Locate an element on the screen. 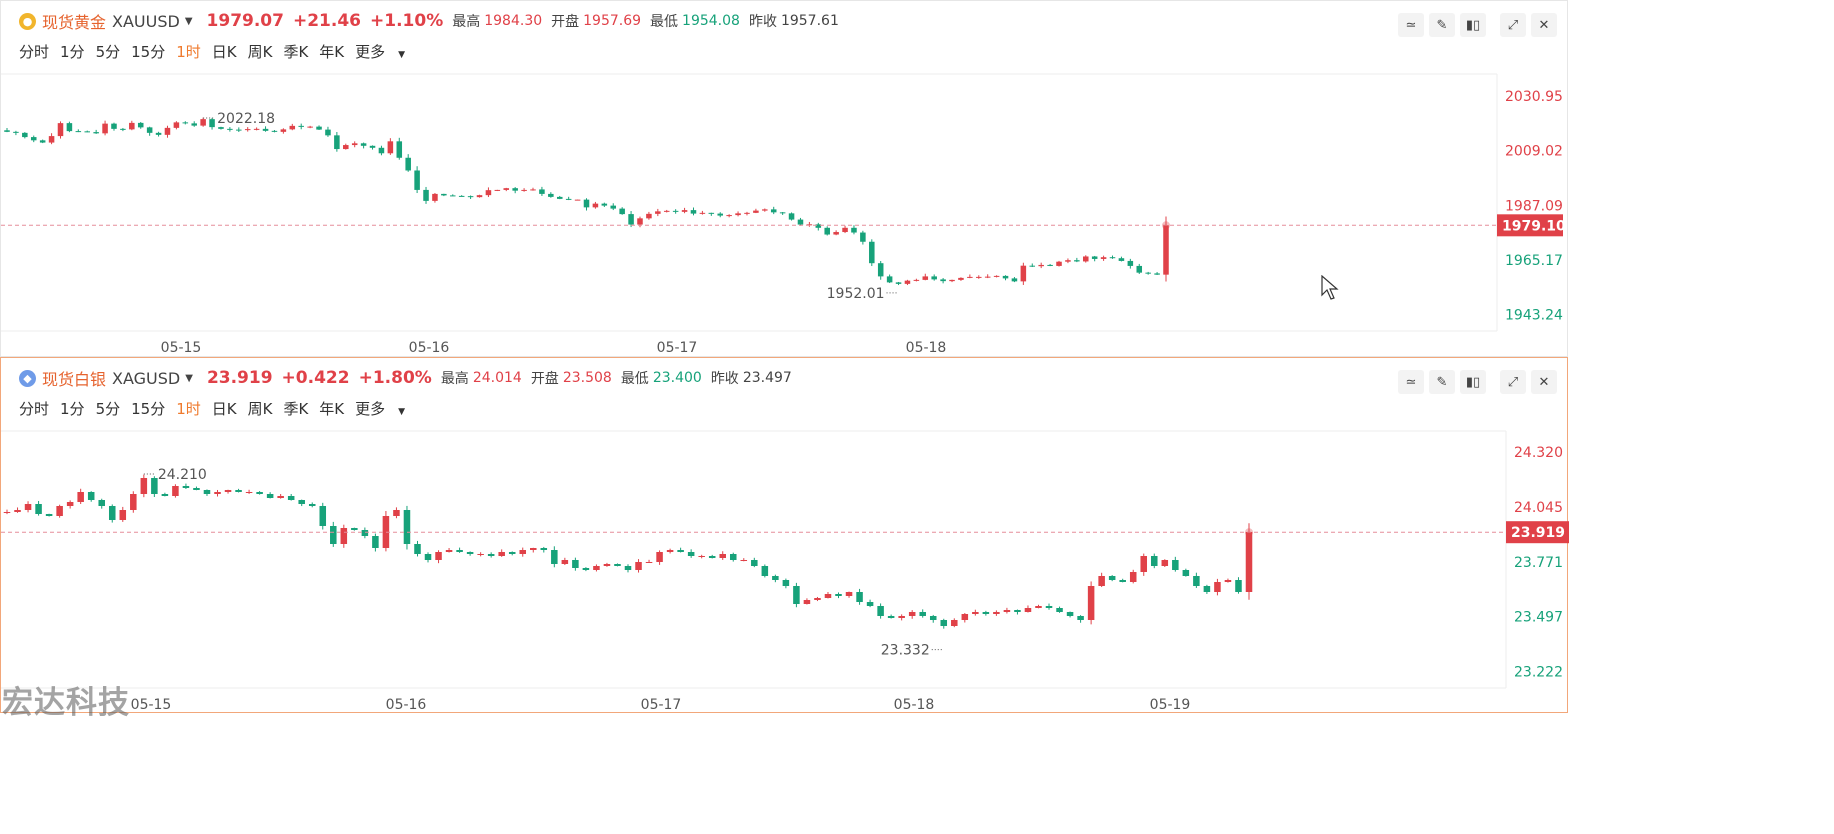  silver-interval-tabs: 分时 1分 5分 15分 1时 日K 周K 季K 年K 更多 ▼ is located at coordinates (223, 408).